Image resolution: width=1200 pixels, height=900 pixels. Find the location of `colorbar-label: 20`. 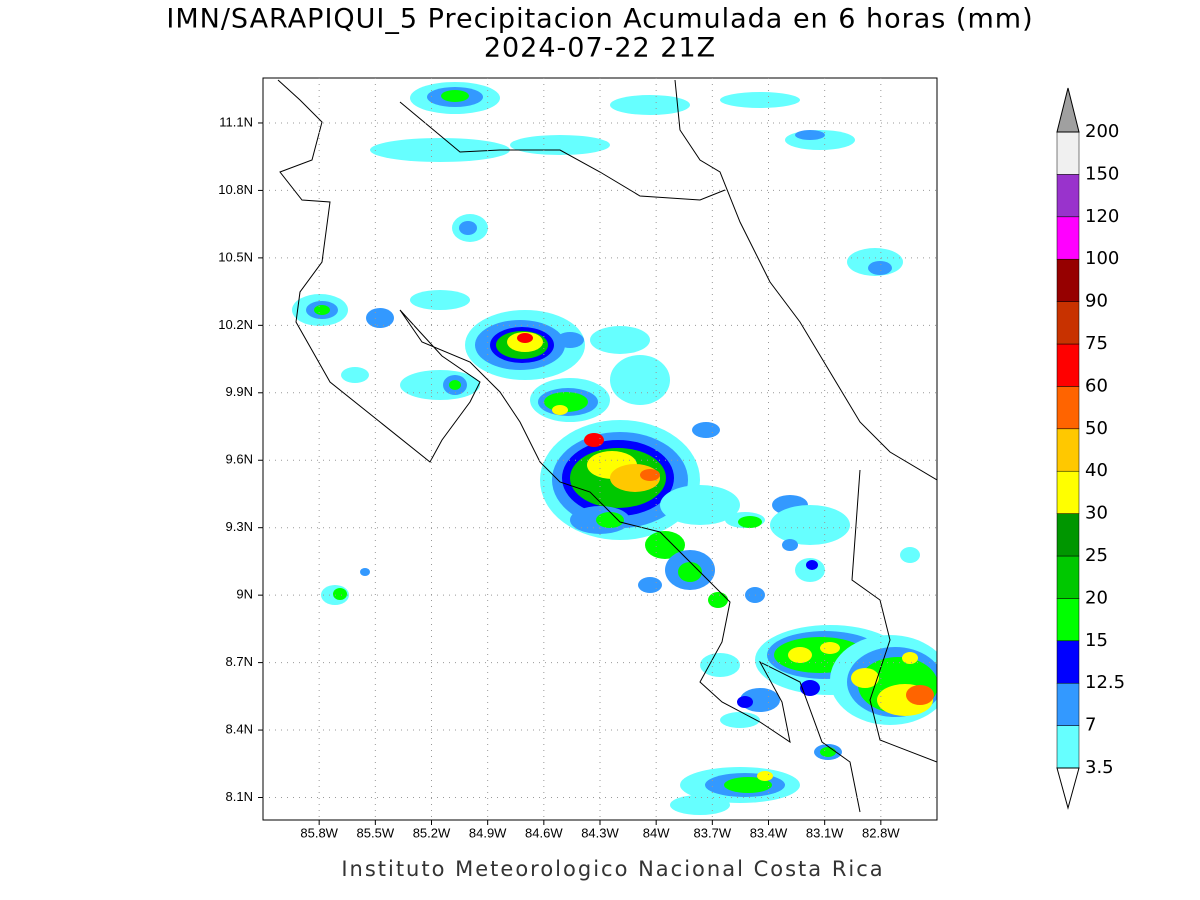

colorbar-label: 20 is located at coordinates (1096, 597).